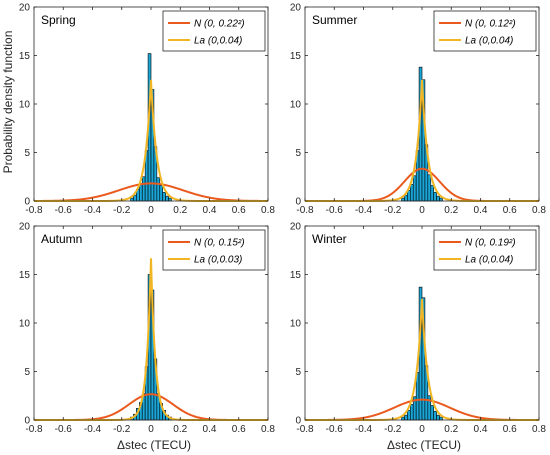  Describe the element at coordinates (219, 243) in the screenshot. I see `legend-entry-label: N (0, 0.15²)` at that location.